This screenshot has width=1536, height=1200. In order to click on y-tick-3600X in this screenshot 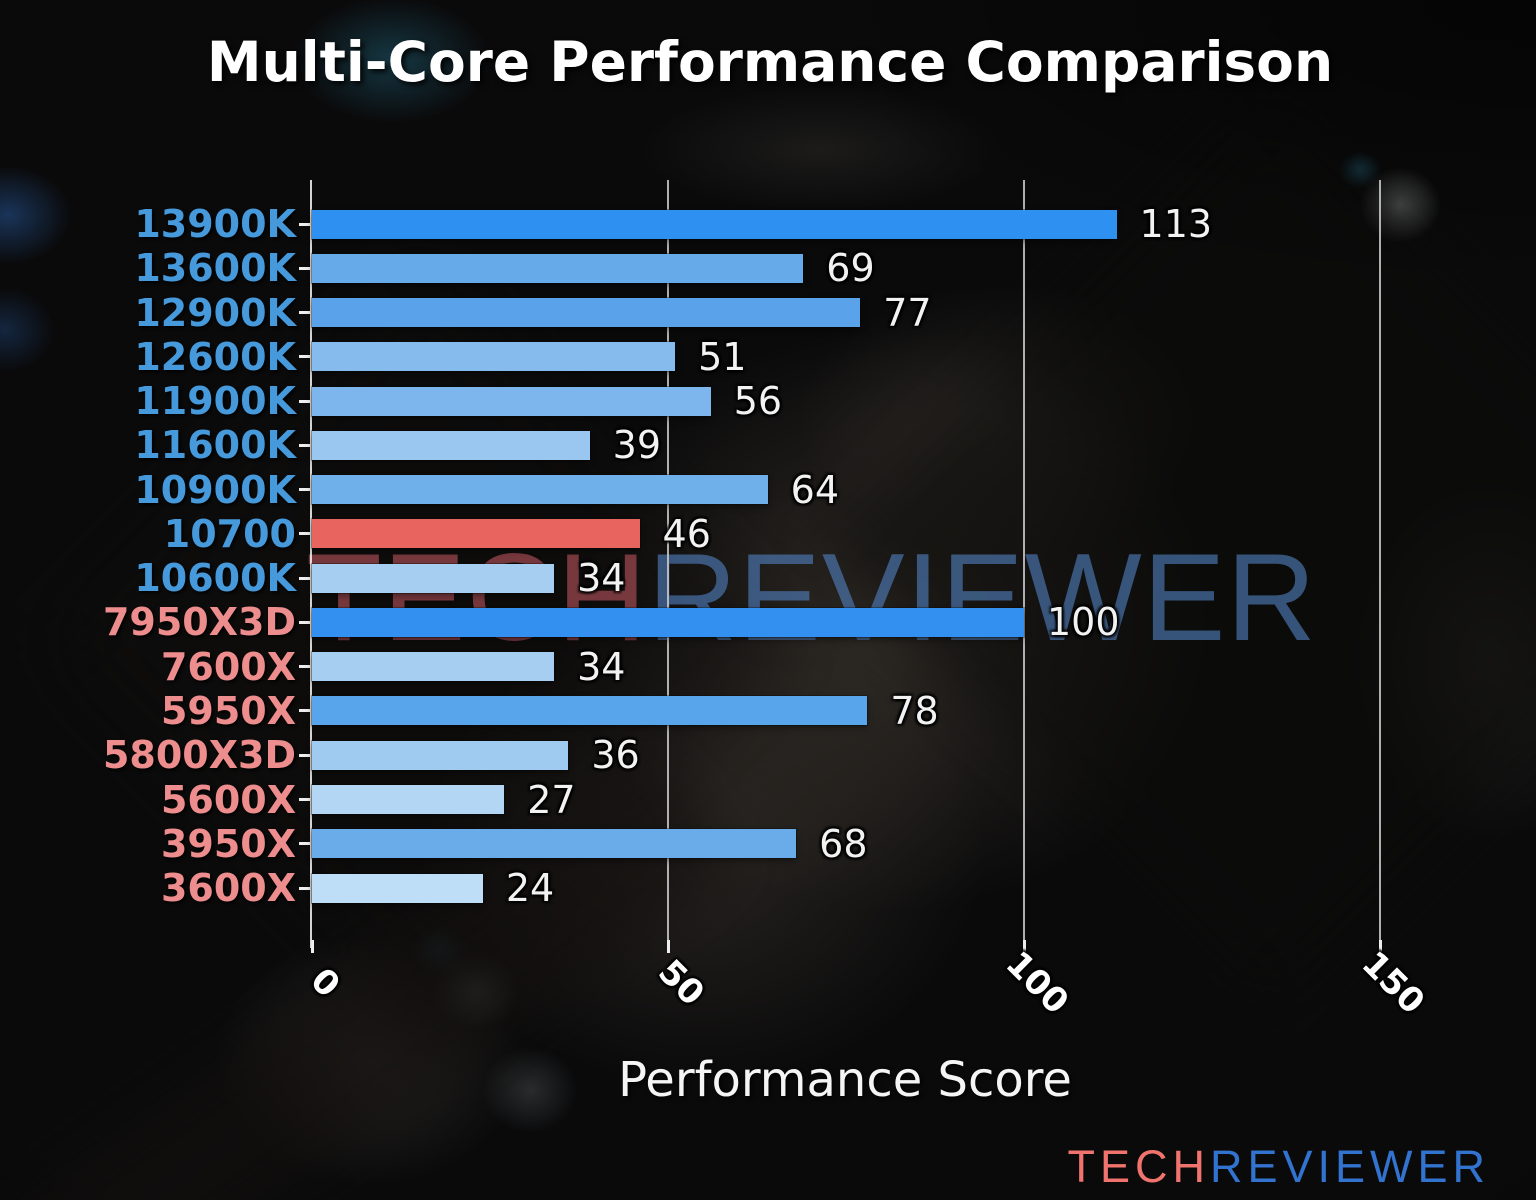, I will do `click(304, 888)`.